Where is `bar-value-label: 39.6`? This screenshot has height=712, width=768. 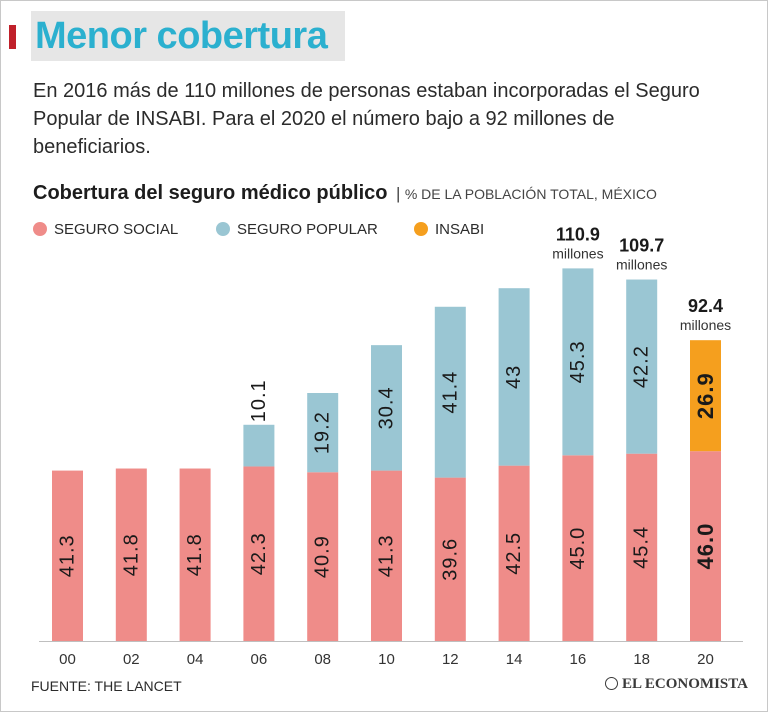
bar-value-label: 39.6 is located at coordinates (450, 559).